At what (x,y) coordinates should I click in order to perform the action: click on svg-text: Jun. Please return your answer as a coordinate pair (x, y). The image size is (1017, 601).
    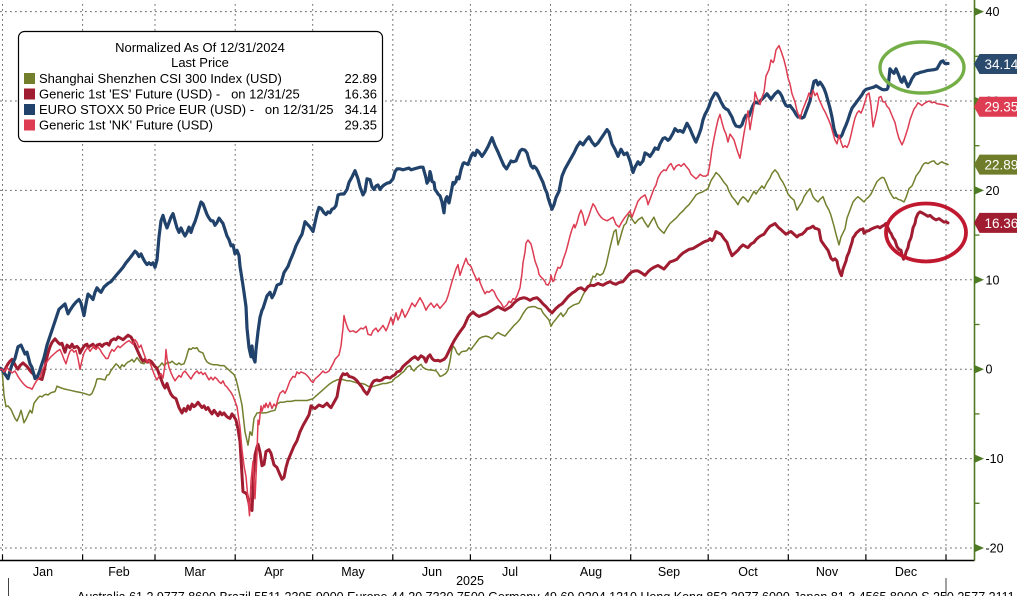
    Looking at the image, I should click on (432, 572).